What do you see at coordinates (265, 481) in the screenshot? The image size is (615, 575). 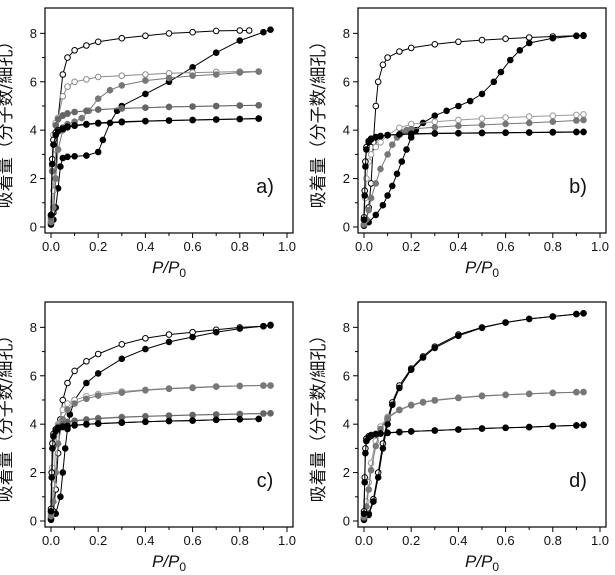 I see `panel-label: c)` at bounding box center [265, 481].